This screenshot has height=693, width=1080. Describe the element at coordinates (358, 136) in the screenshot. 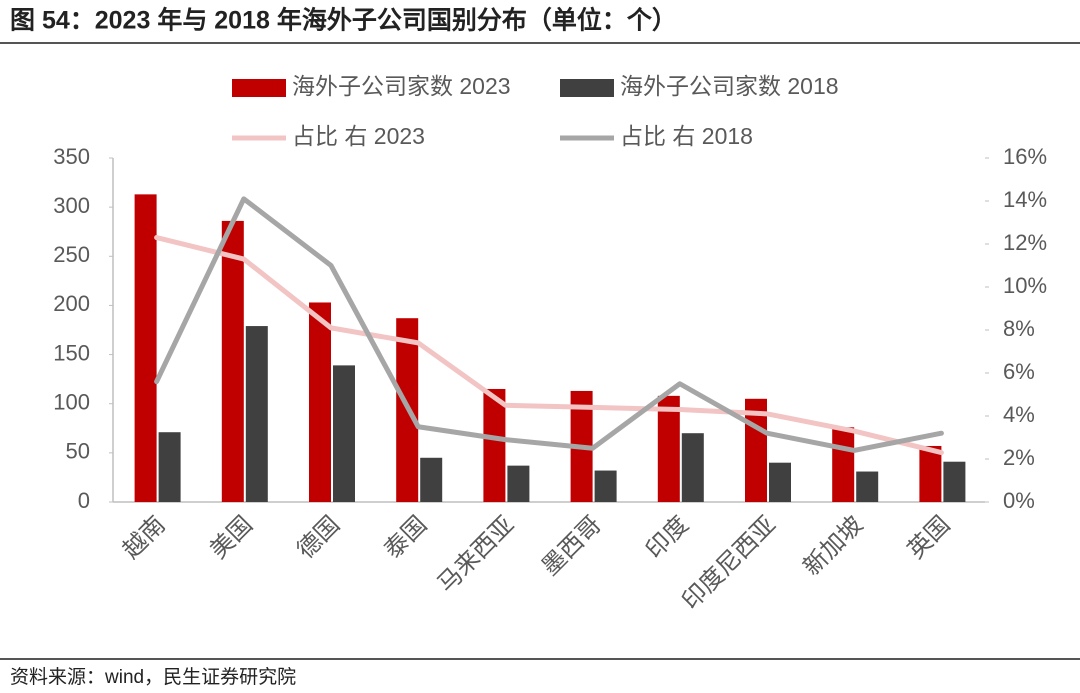

I see `legend-label: 占比 右 2023` at that location.